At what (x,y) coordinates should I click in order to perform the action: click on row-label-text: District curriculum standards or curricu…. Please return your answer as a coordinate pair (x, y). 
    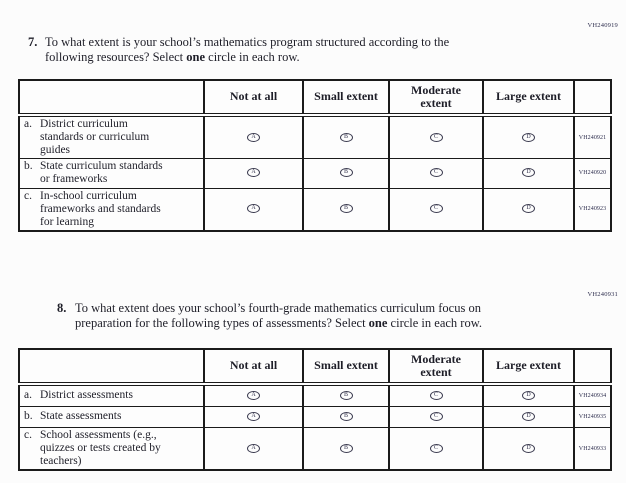
    Looking at the image, I should click on (95, 137).